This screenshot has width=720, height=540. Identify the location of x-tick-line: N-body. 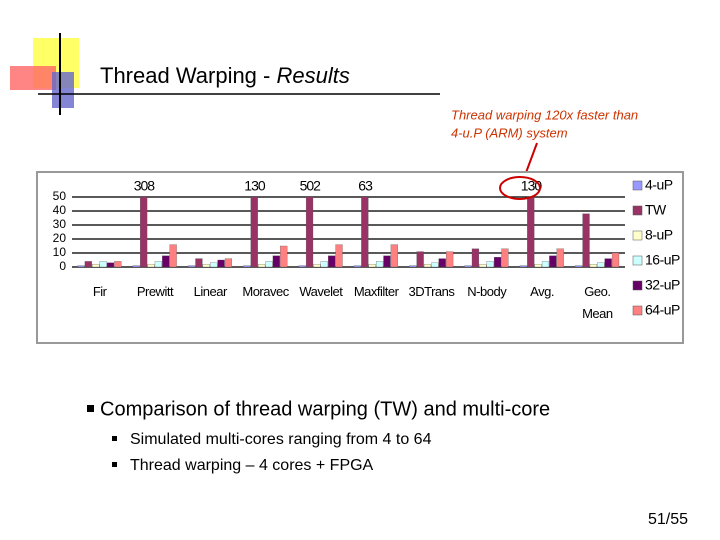
(487, 291).